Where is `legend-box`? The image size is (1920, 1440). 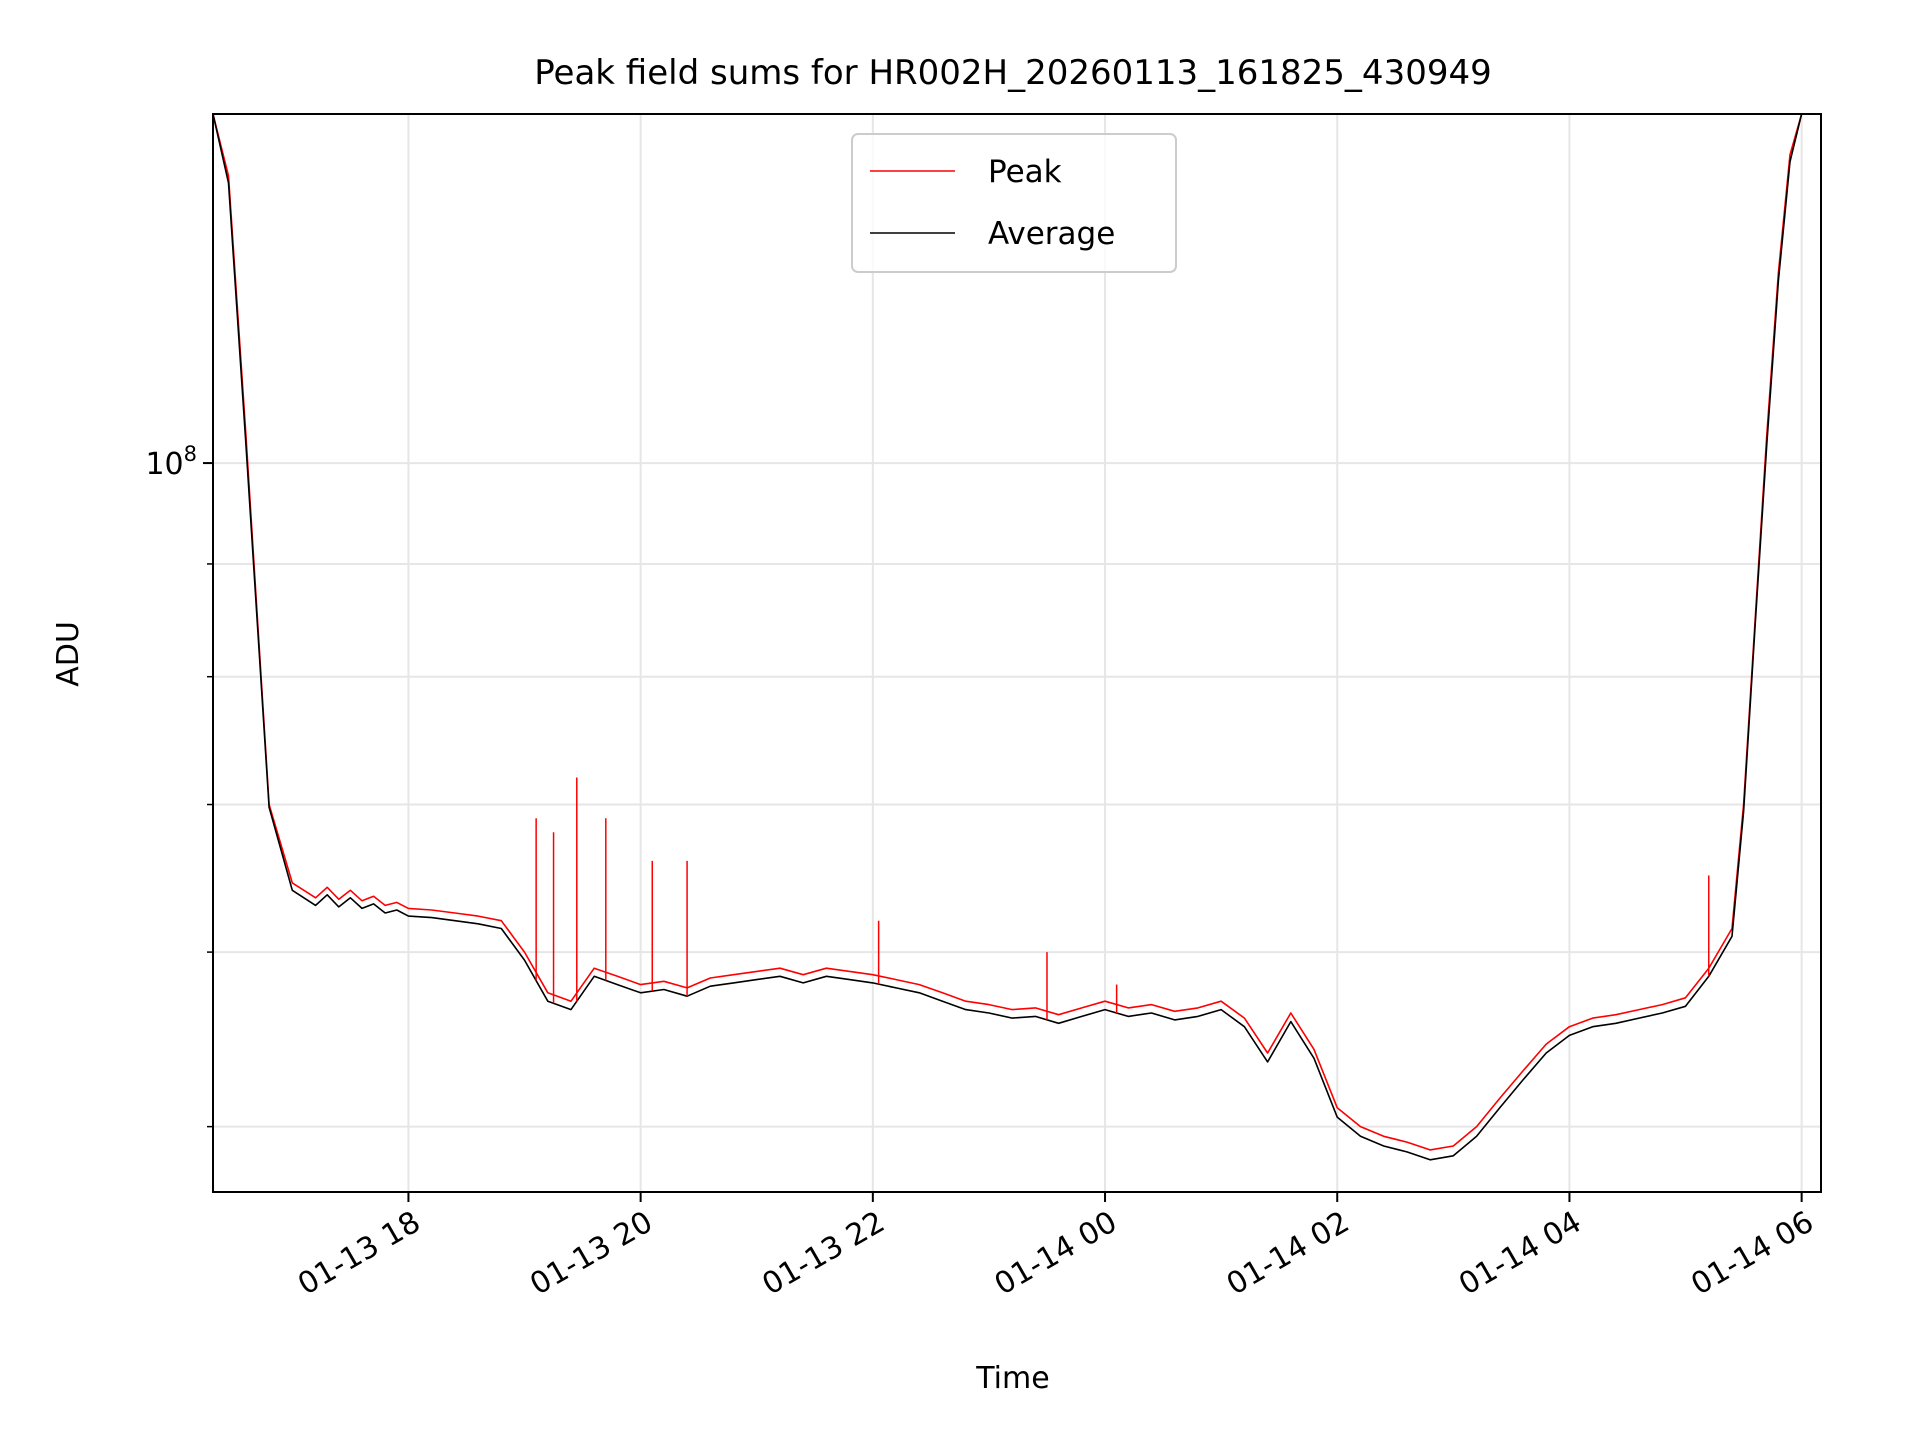
legend-box is located at coordinates (1014, 203).